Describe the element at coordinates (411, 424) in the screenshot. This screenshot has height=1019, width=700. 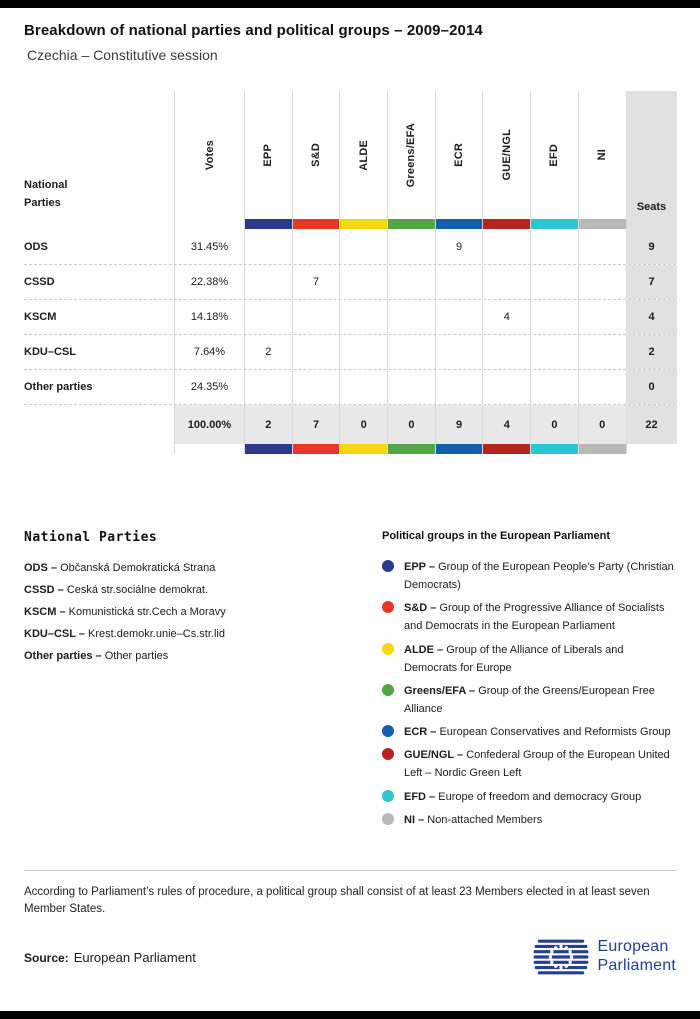
I see `total-cell-greens-efa: 0` at that location.